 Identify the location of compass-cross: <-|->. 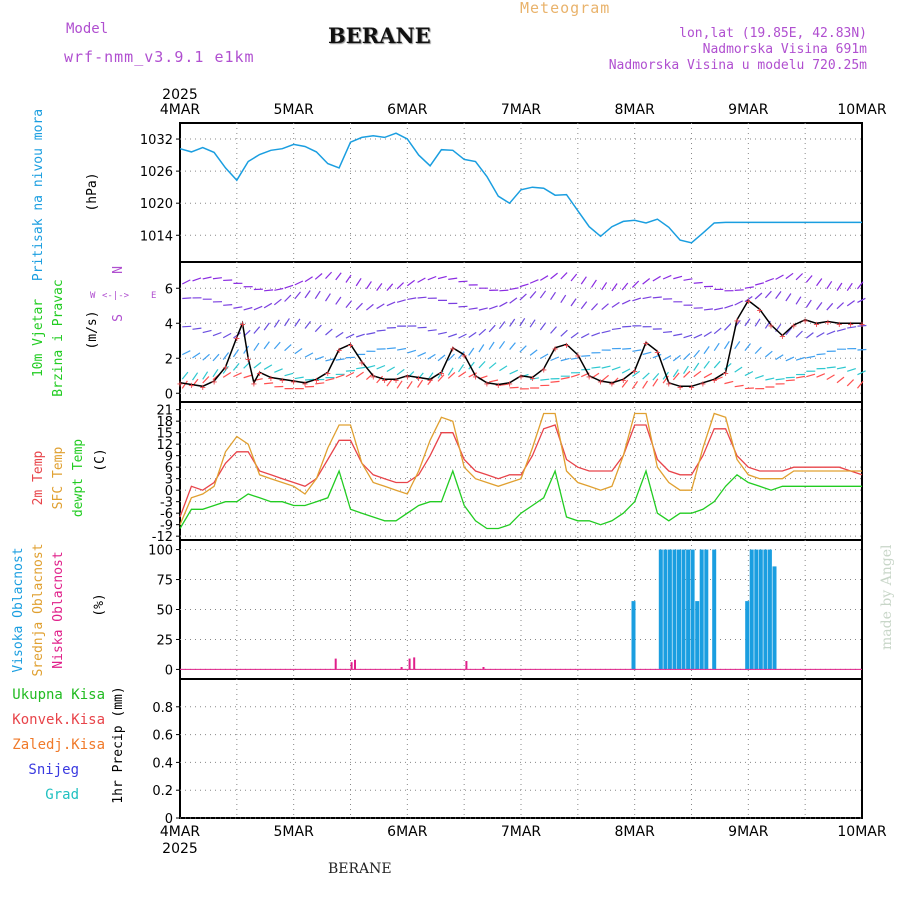
(116, 296).